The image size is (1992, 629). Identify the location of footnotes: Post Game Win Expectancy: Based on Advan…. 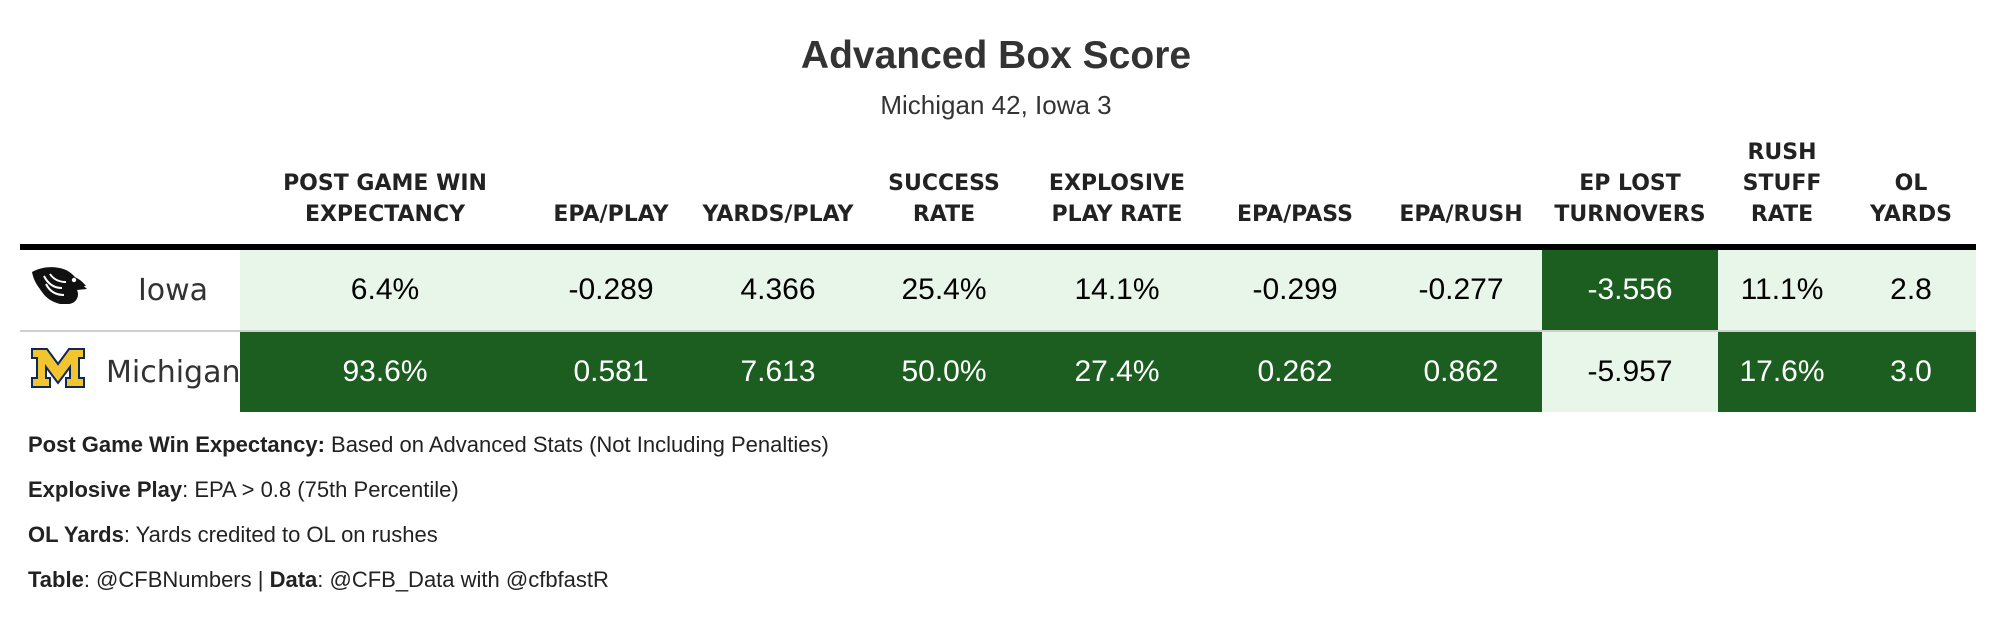
(428, 520).